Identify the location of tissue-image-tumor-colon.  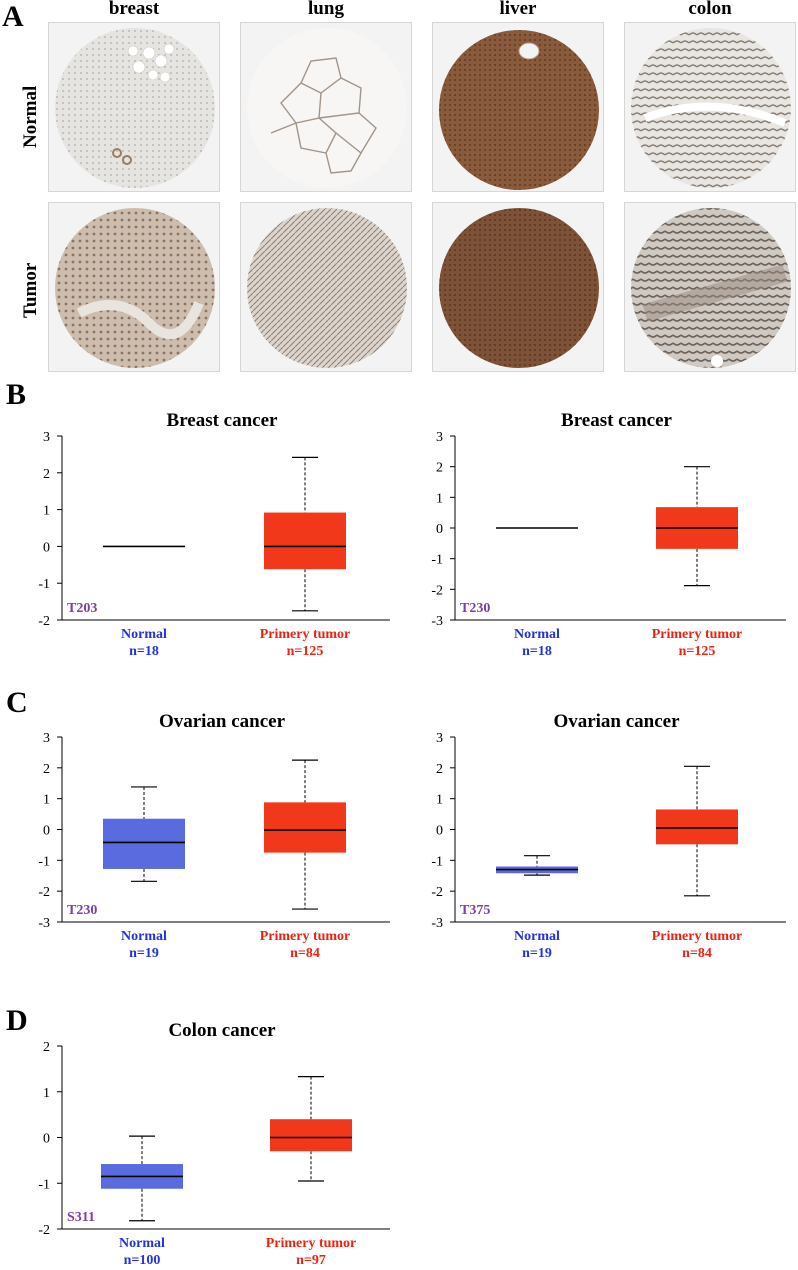
(710, 287).